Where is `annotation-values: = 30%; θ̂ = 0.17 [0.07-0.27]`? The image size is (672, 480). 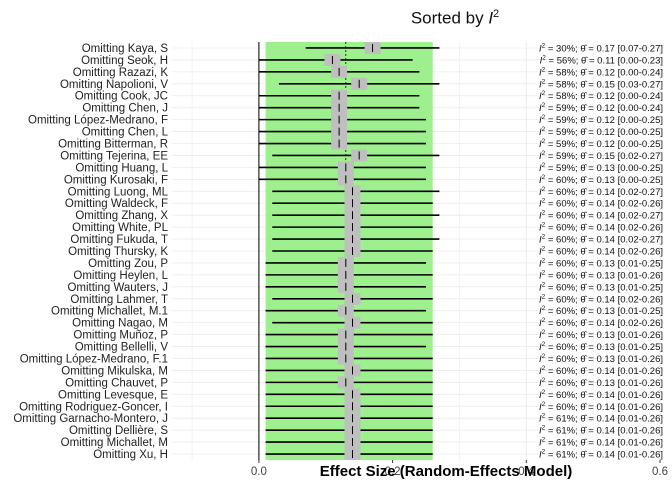
annotation-values: = 30%; θ̂ = 0.17 [0.07-0.27] is located at coordinates (604, 48).